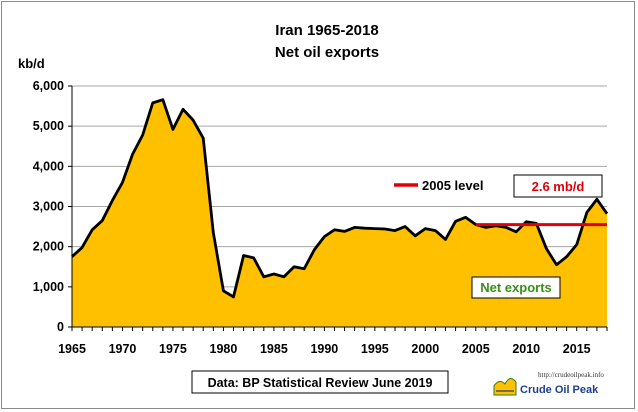  Describe the element at coordinates (559, 390) in the screenshot. I see `logo-text: Crude Oil Peak` at that location.